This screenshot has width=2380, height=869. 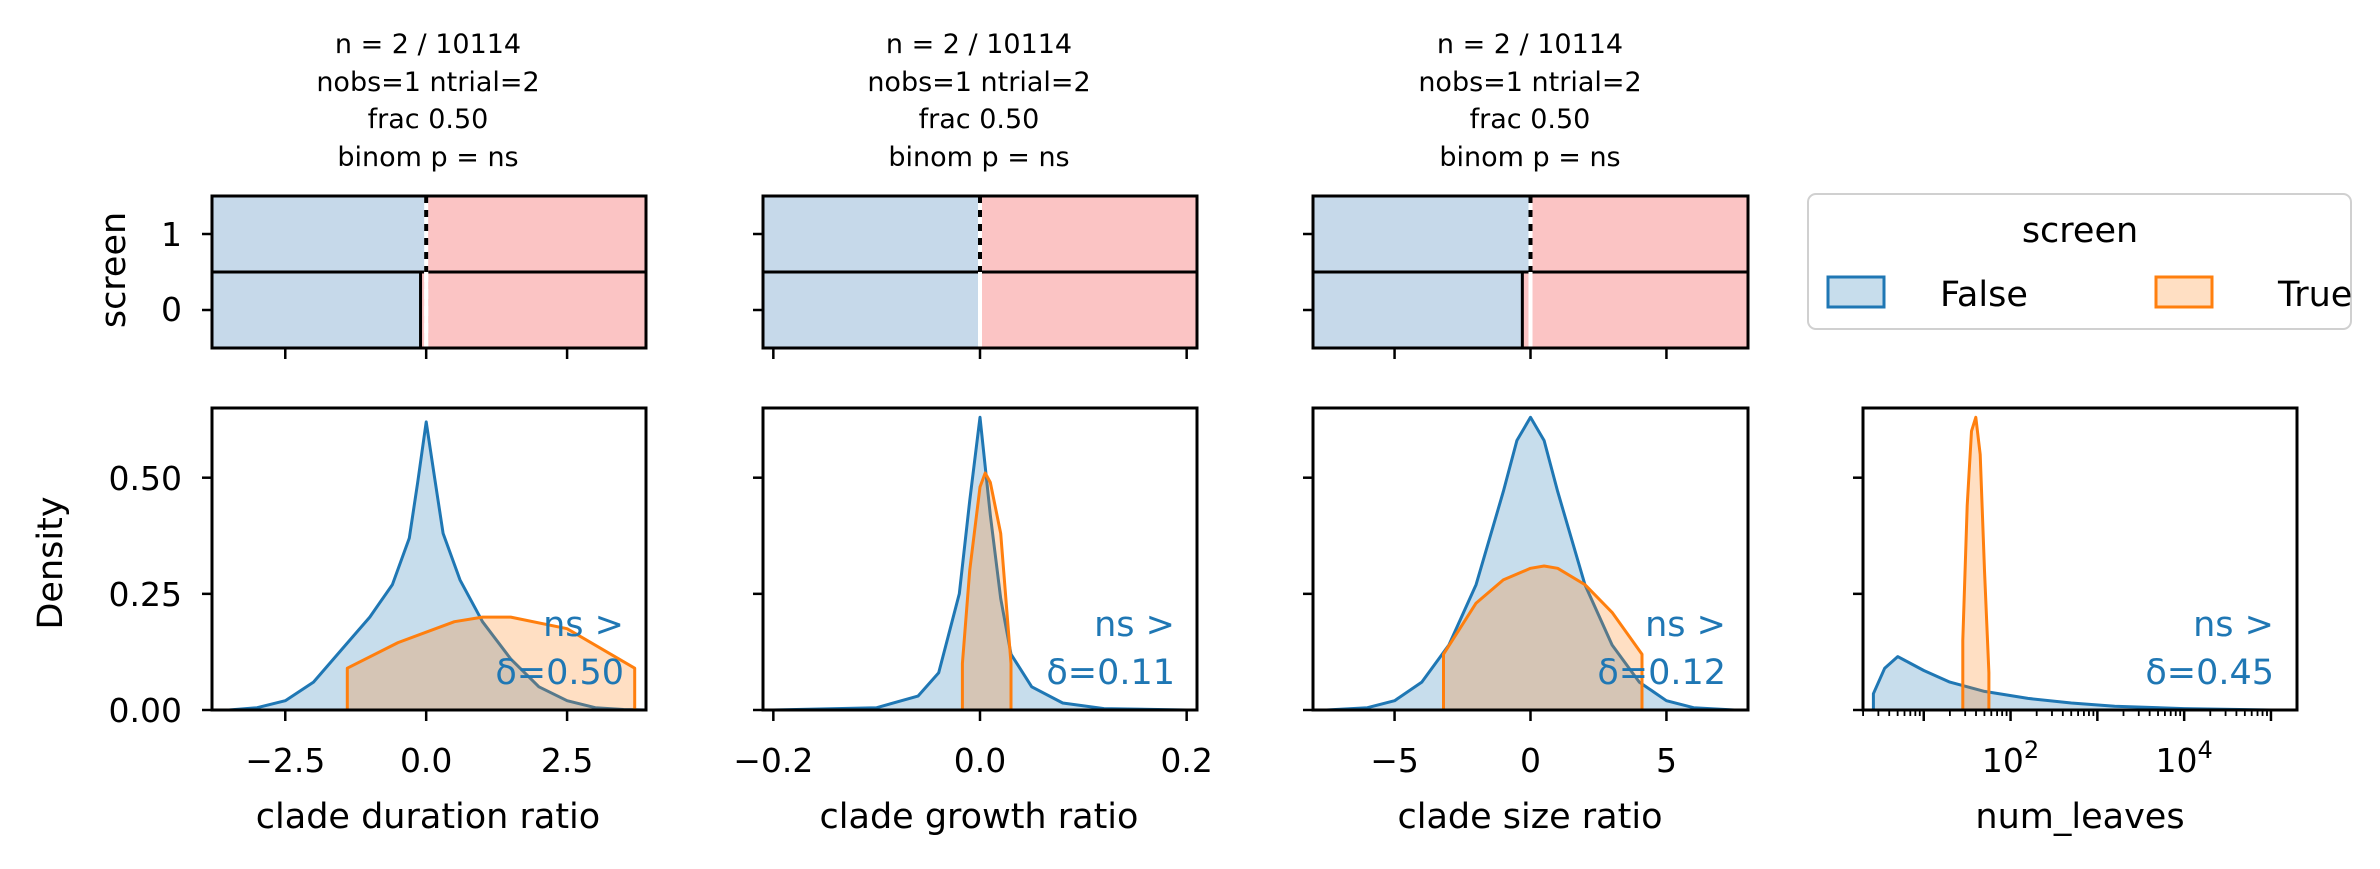 What do you see at coordinates (428, 119) in the screenshot?
I see `panel-0-title-line-3: frac 0.50` at bounding box center [428, 119].